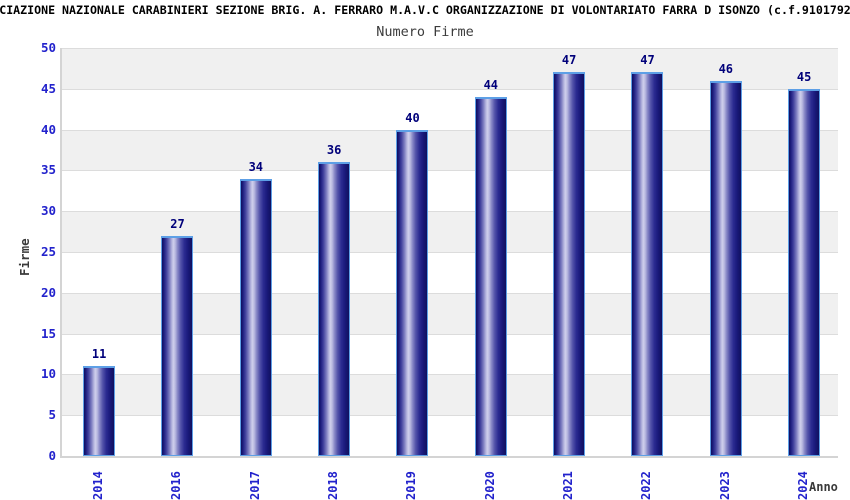  I want to click on bar-2016, so click(177, 345).